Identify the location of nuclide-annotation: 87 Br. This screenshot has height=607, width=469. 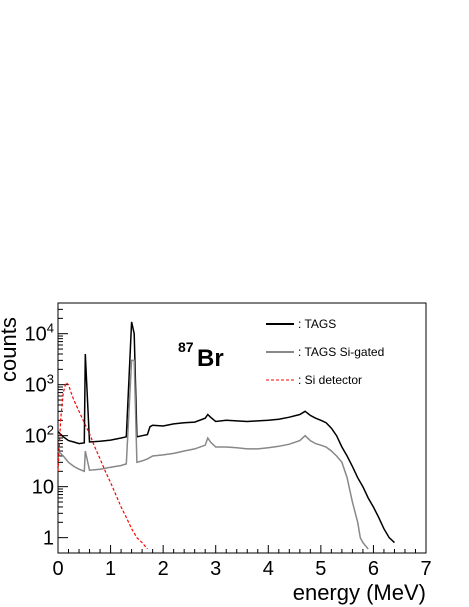
(201, 355).